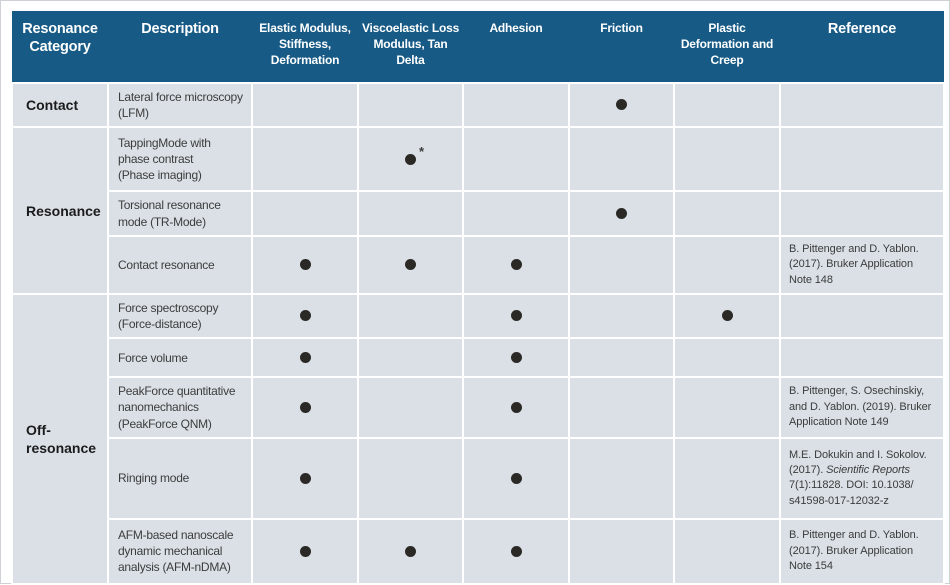  I want to click on column-header-resonance-category: Resonance Category, so click(60, 47).